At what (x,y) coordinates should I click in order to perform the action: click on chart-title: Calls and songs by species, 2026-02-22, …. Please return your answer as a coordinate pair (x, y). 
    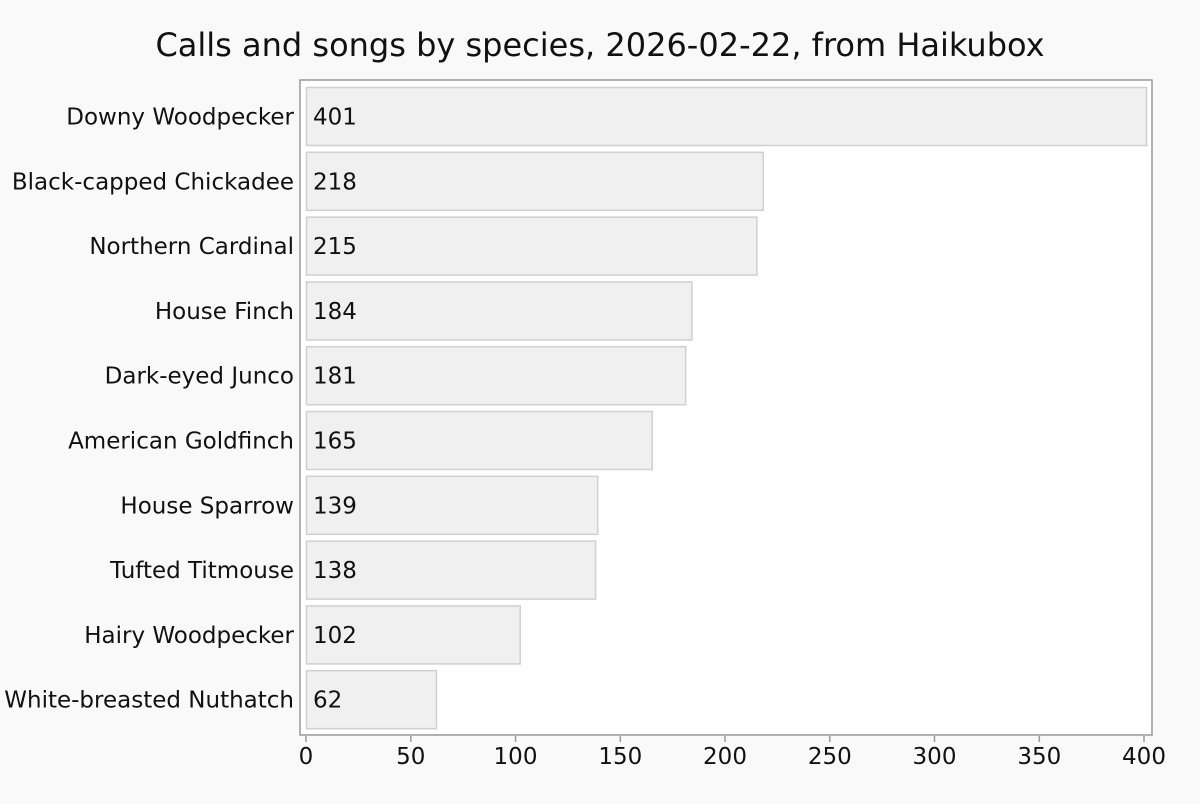
    Looking at the image, I should click on (599, 45).